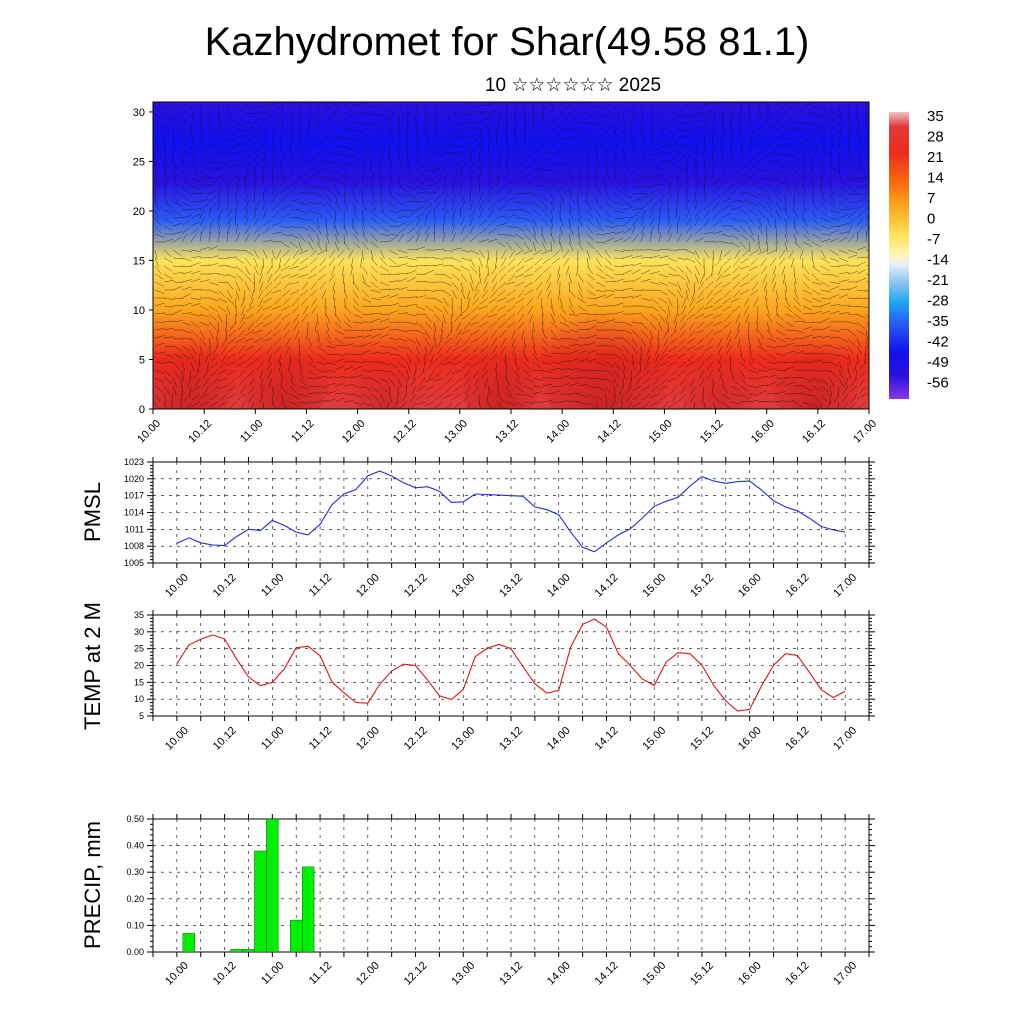 The width and height of the screenshot is (1024, 1029). Describe the element at coordinates (935, 157) in the screenshot. I see `colorbar-label: 21` at that location.